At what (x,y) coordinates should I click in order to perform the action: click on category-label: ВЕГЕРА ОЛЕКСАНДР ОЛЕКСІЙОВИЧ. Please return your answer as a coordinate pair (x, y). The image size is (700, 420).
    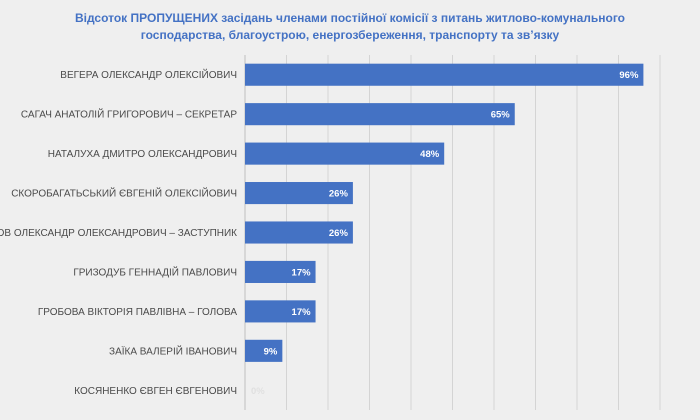
    Looking at the image, I should click on (148, 74).